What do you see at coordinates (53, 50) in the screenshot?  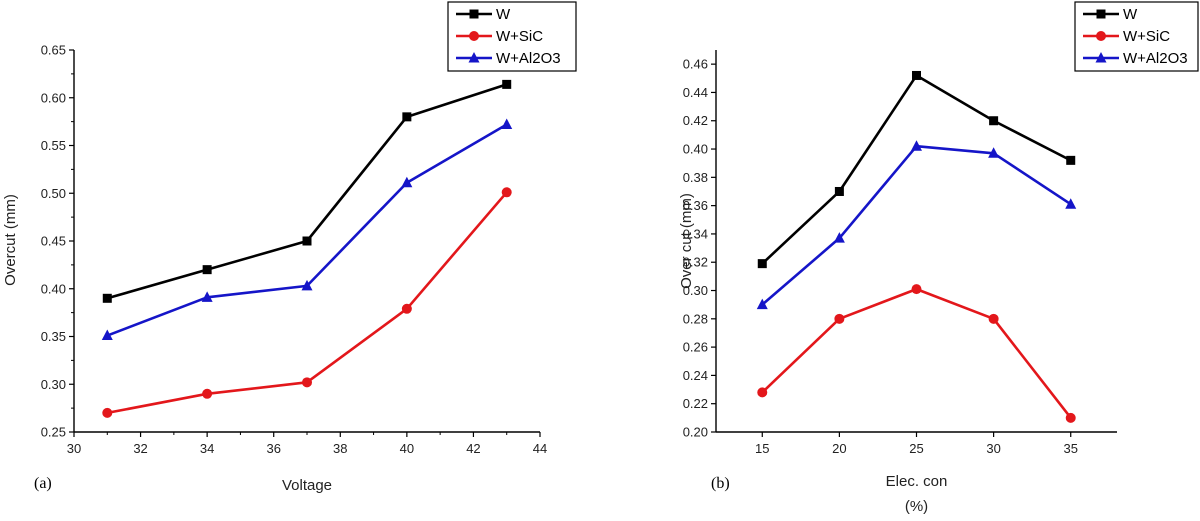 I see `chart-a-y-tick-label: 0.65` at bounding box center [53, 50].